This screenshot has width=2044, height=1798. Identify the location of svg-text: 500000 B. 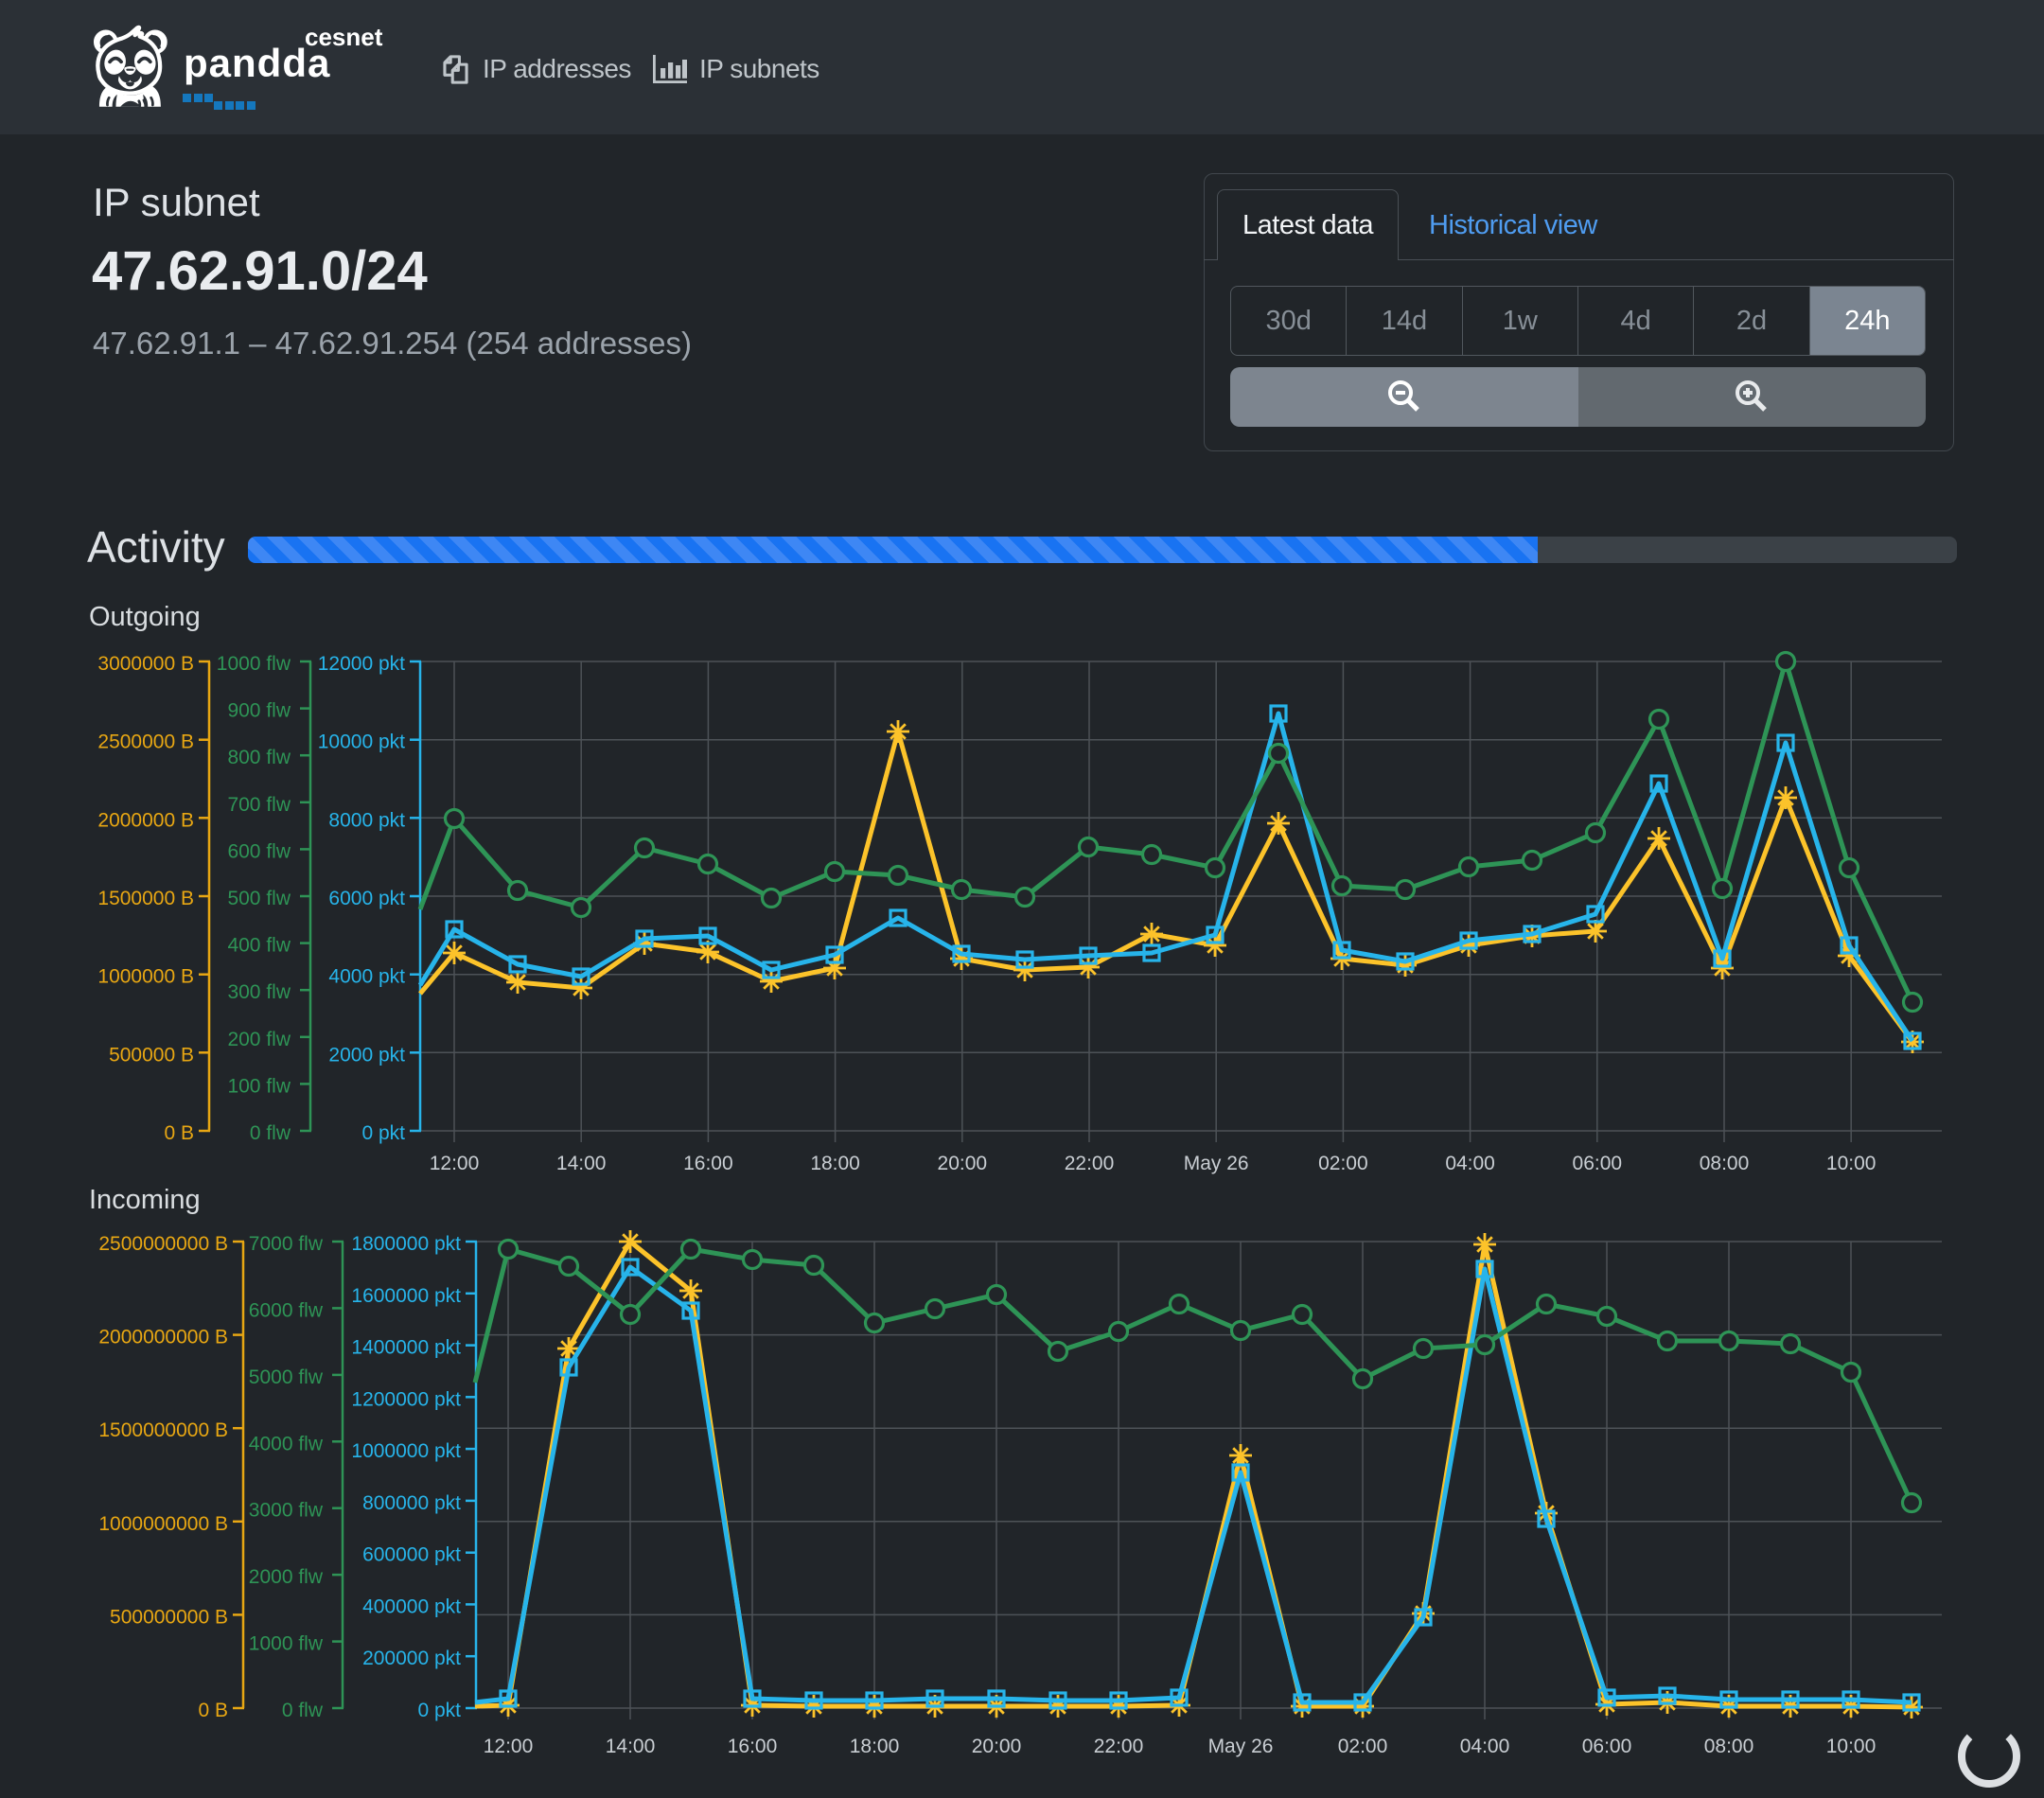
(151, 1055).